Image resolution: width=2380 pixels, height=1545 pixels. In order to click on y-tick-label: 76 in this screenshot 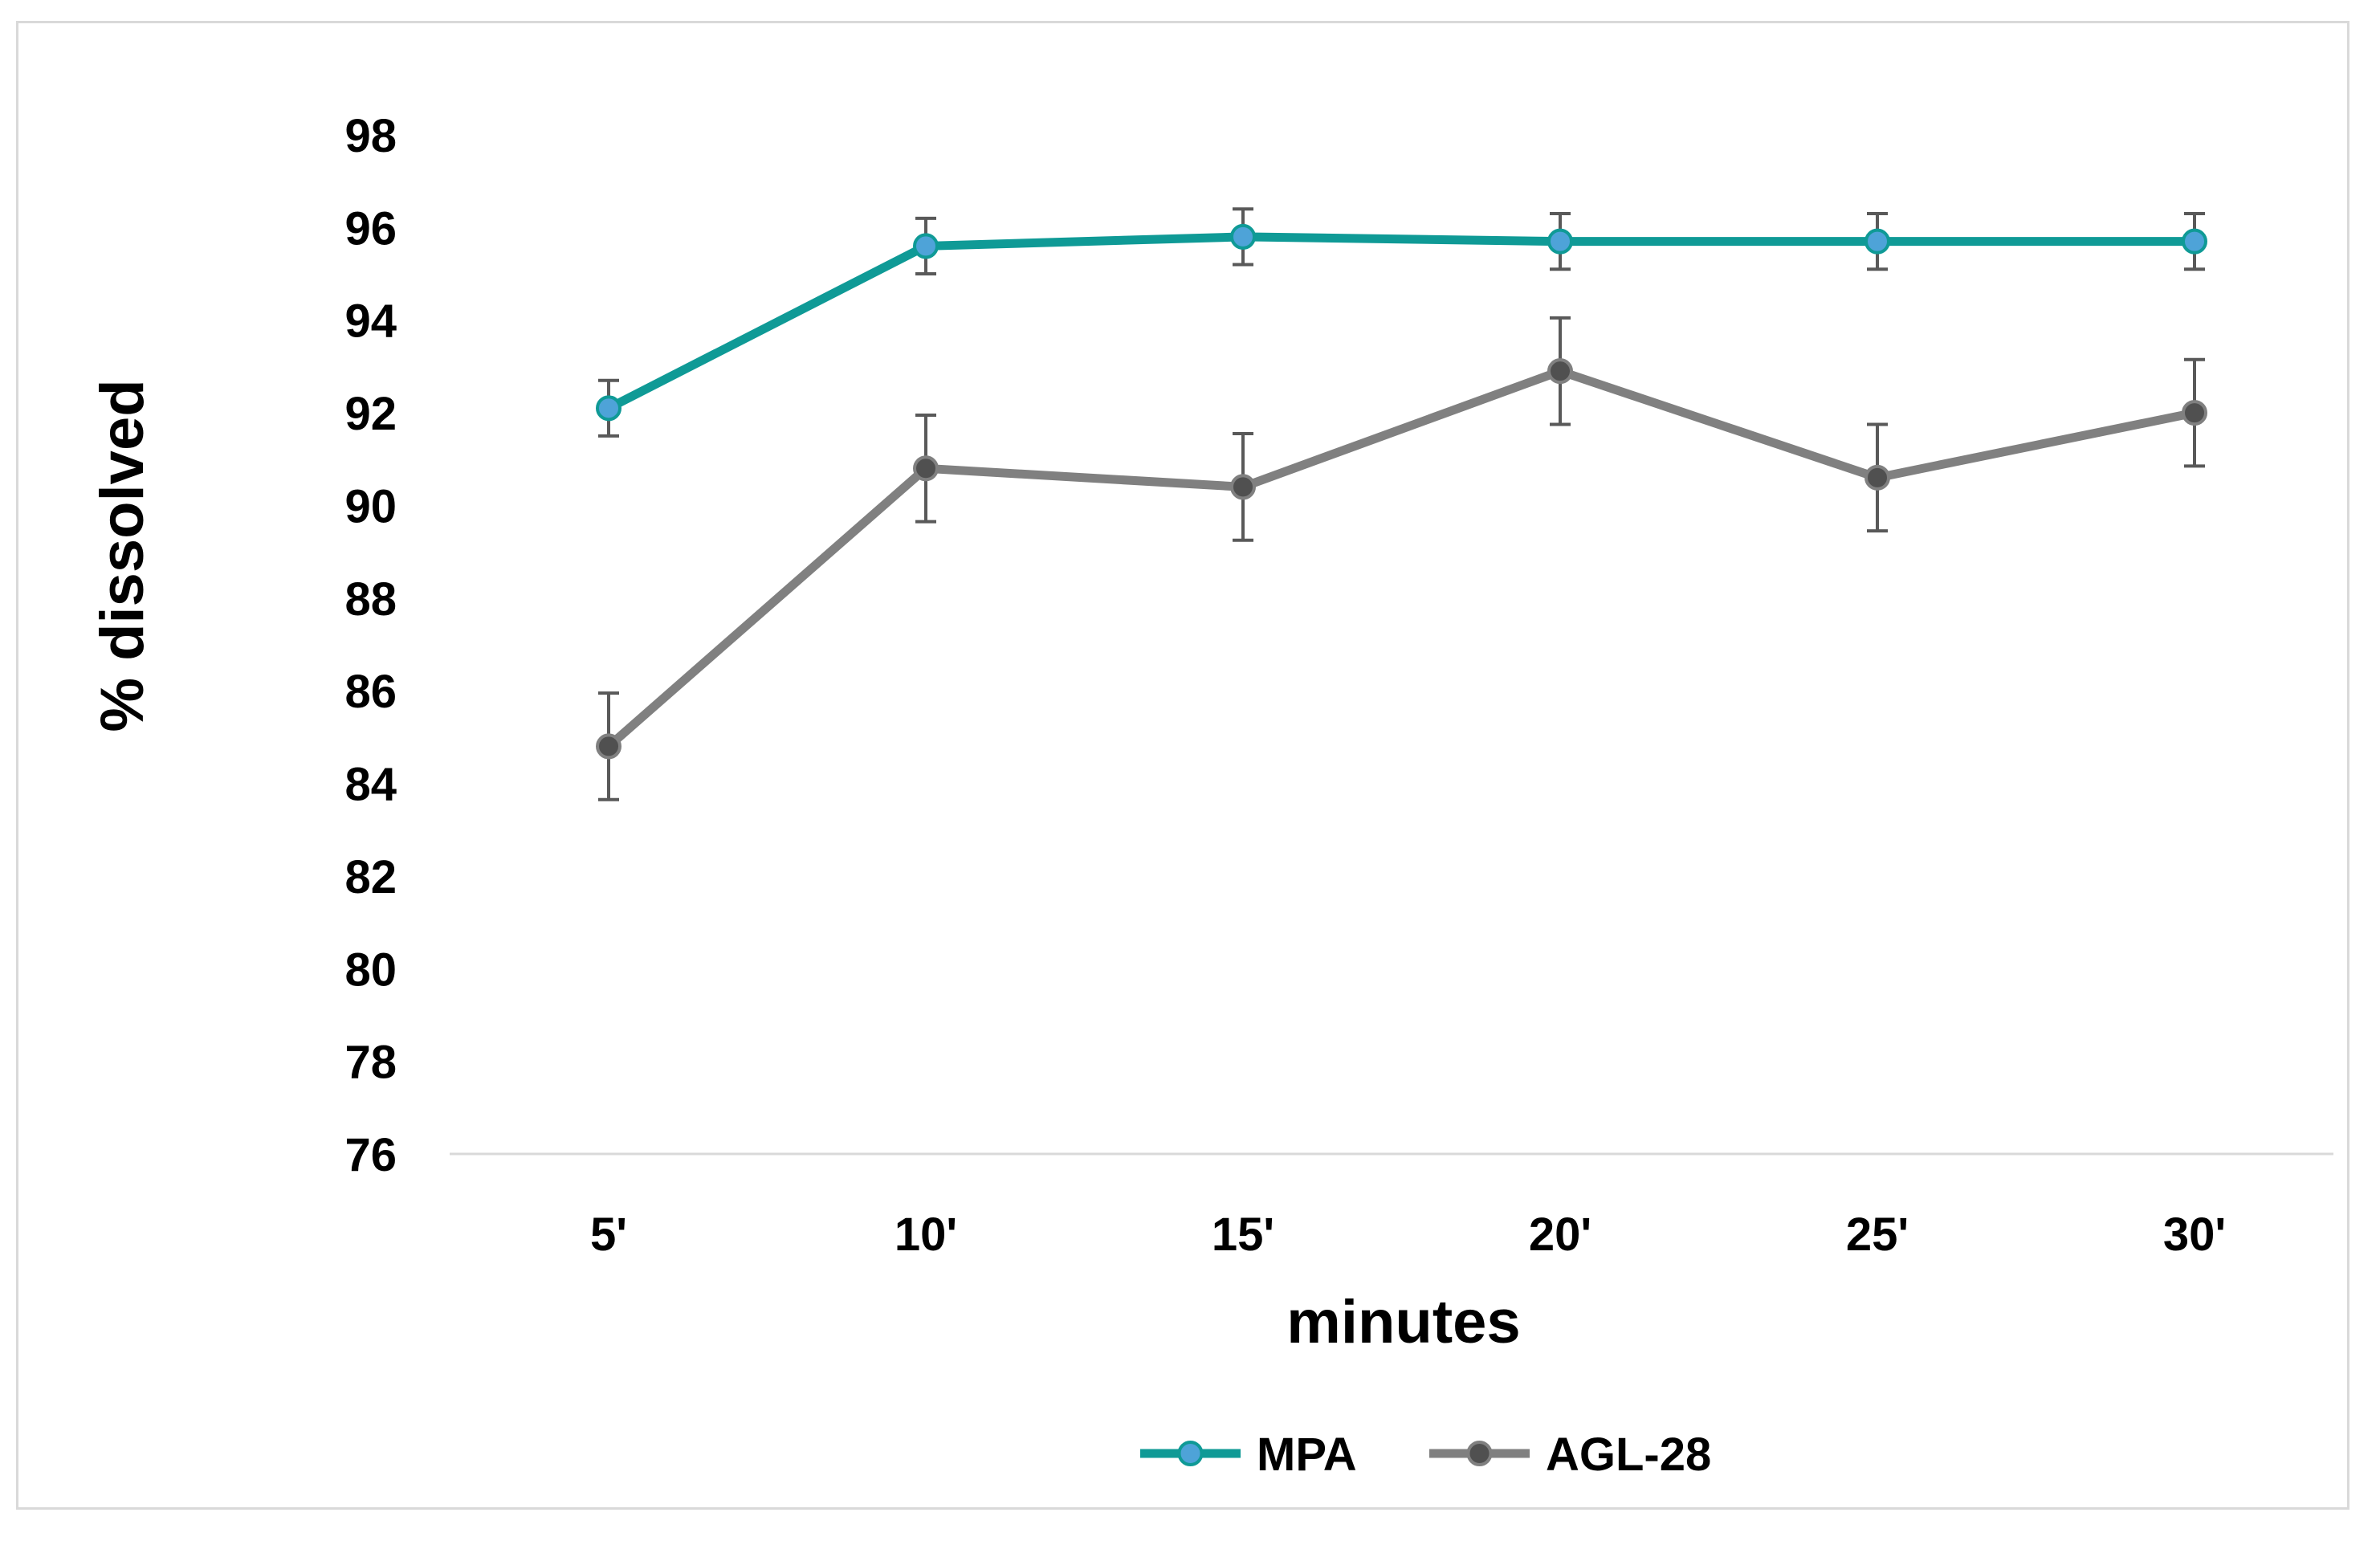, I will do `click(370, 1155)`.